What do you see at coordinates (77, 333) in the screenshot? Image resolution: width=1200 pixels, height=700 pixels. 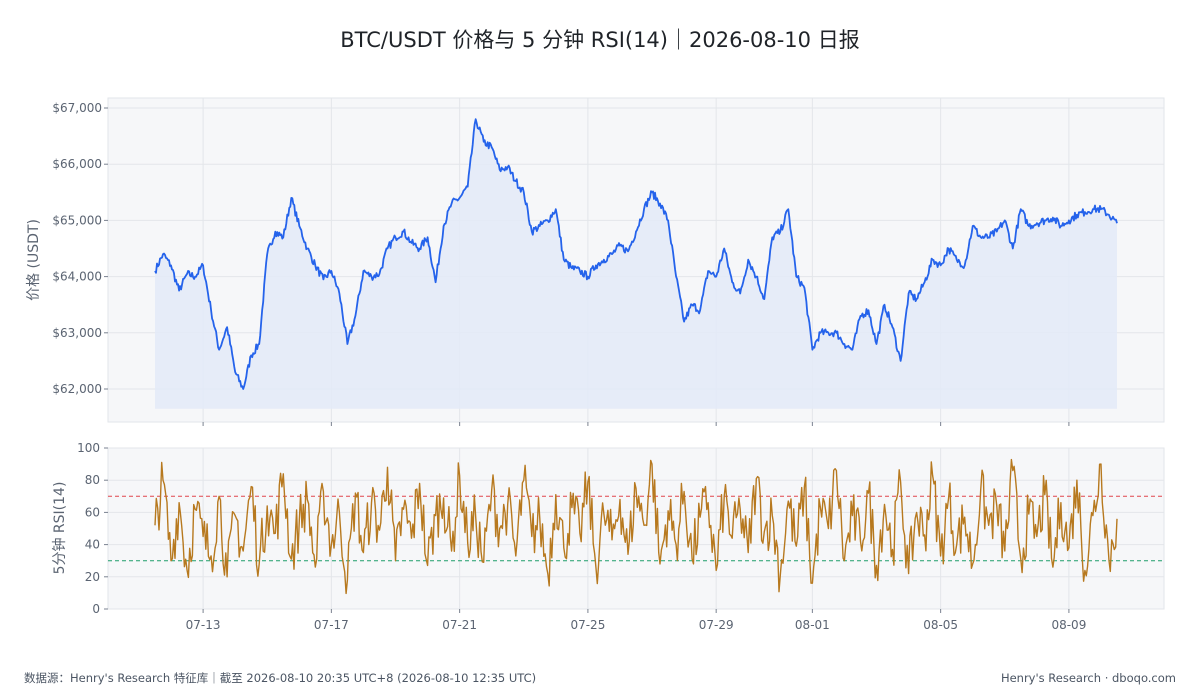 I see `price-y-tick-label: $63,000` at bounding box center [77, 333].